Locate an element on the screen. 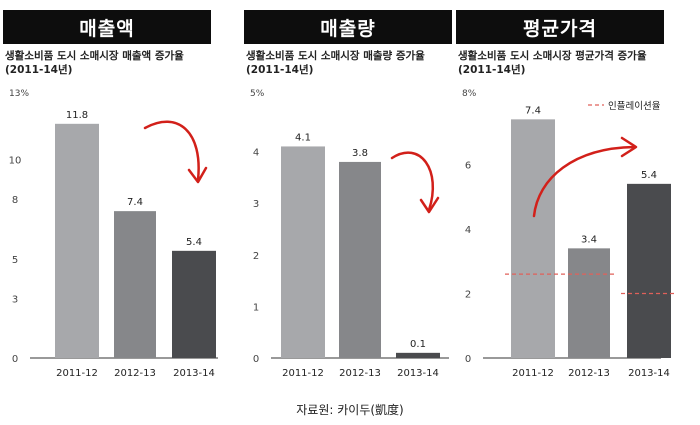 This screenshot has width=700, height=425. y-tick-label: 10 is located at coordinates (15, 161).